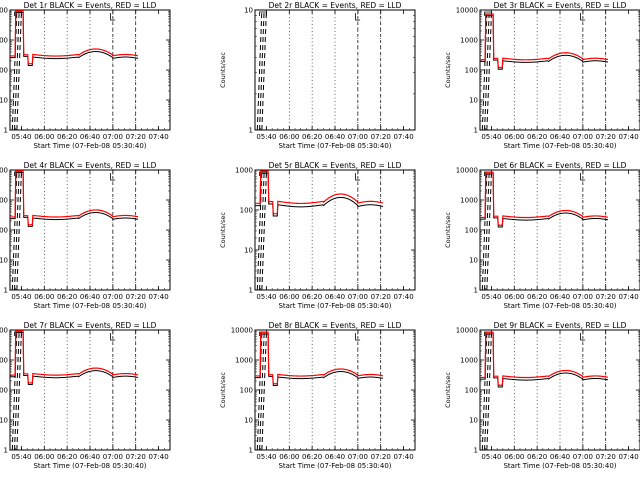 The image size is (640, 480). Describe the element at coordinates (335, 165) in the screenshot. I see `chart-title: Det 5r BLACK = Events, RED = LLD` at that location.